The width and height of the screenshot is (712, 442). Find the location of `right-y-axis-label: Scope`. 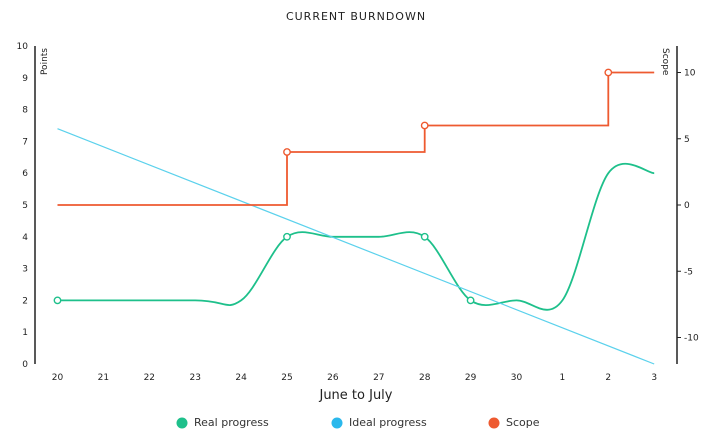

right-y-axis-label: Scope is located at coordinates (665, 62).